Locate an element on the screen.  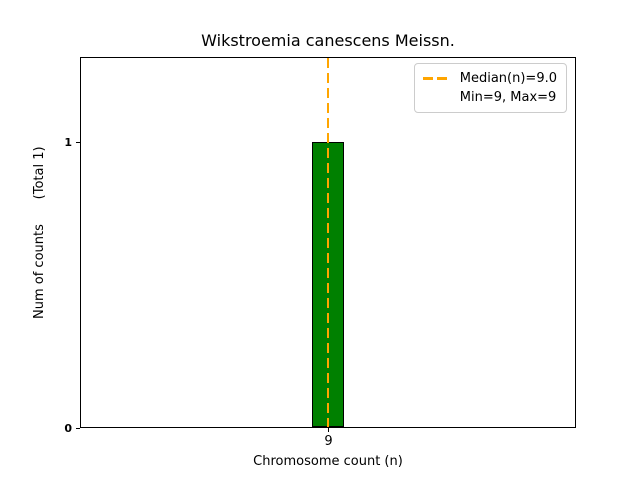
chart-title: Wikstroemia canescens Meissn. is located at coordinates (328, 40).